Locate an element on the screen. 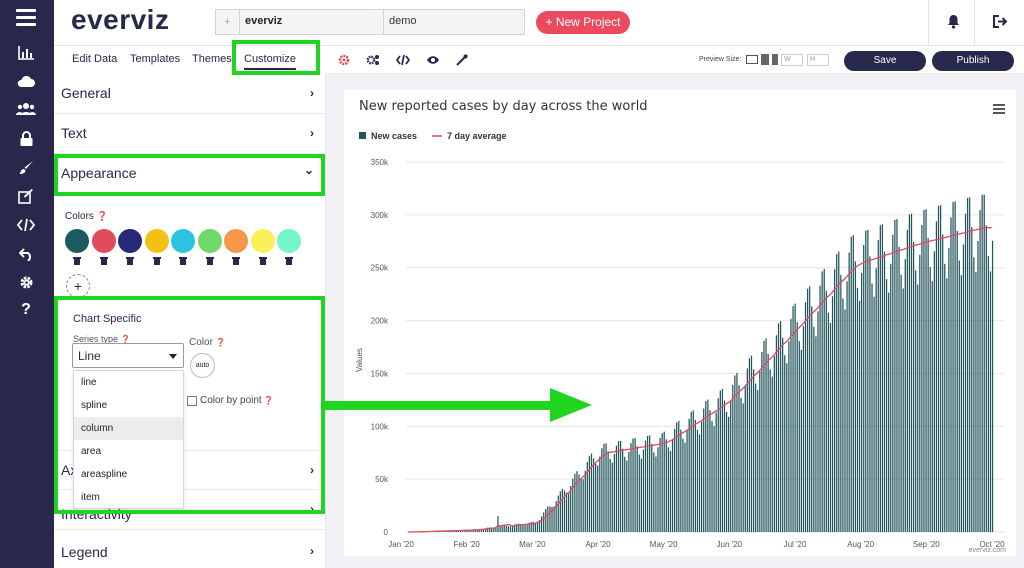  menu-icon is located at coordinates (26, 19).